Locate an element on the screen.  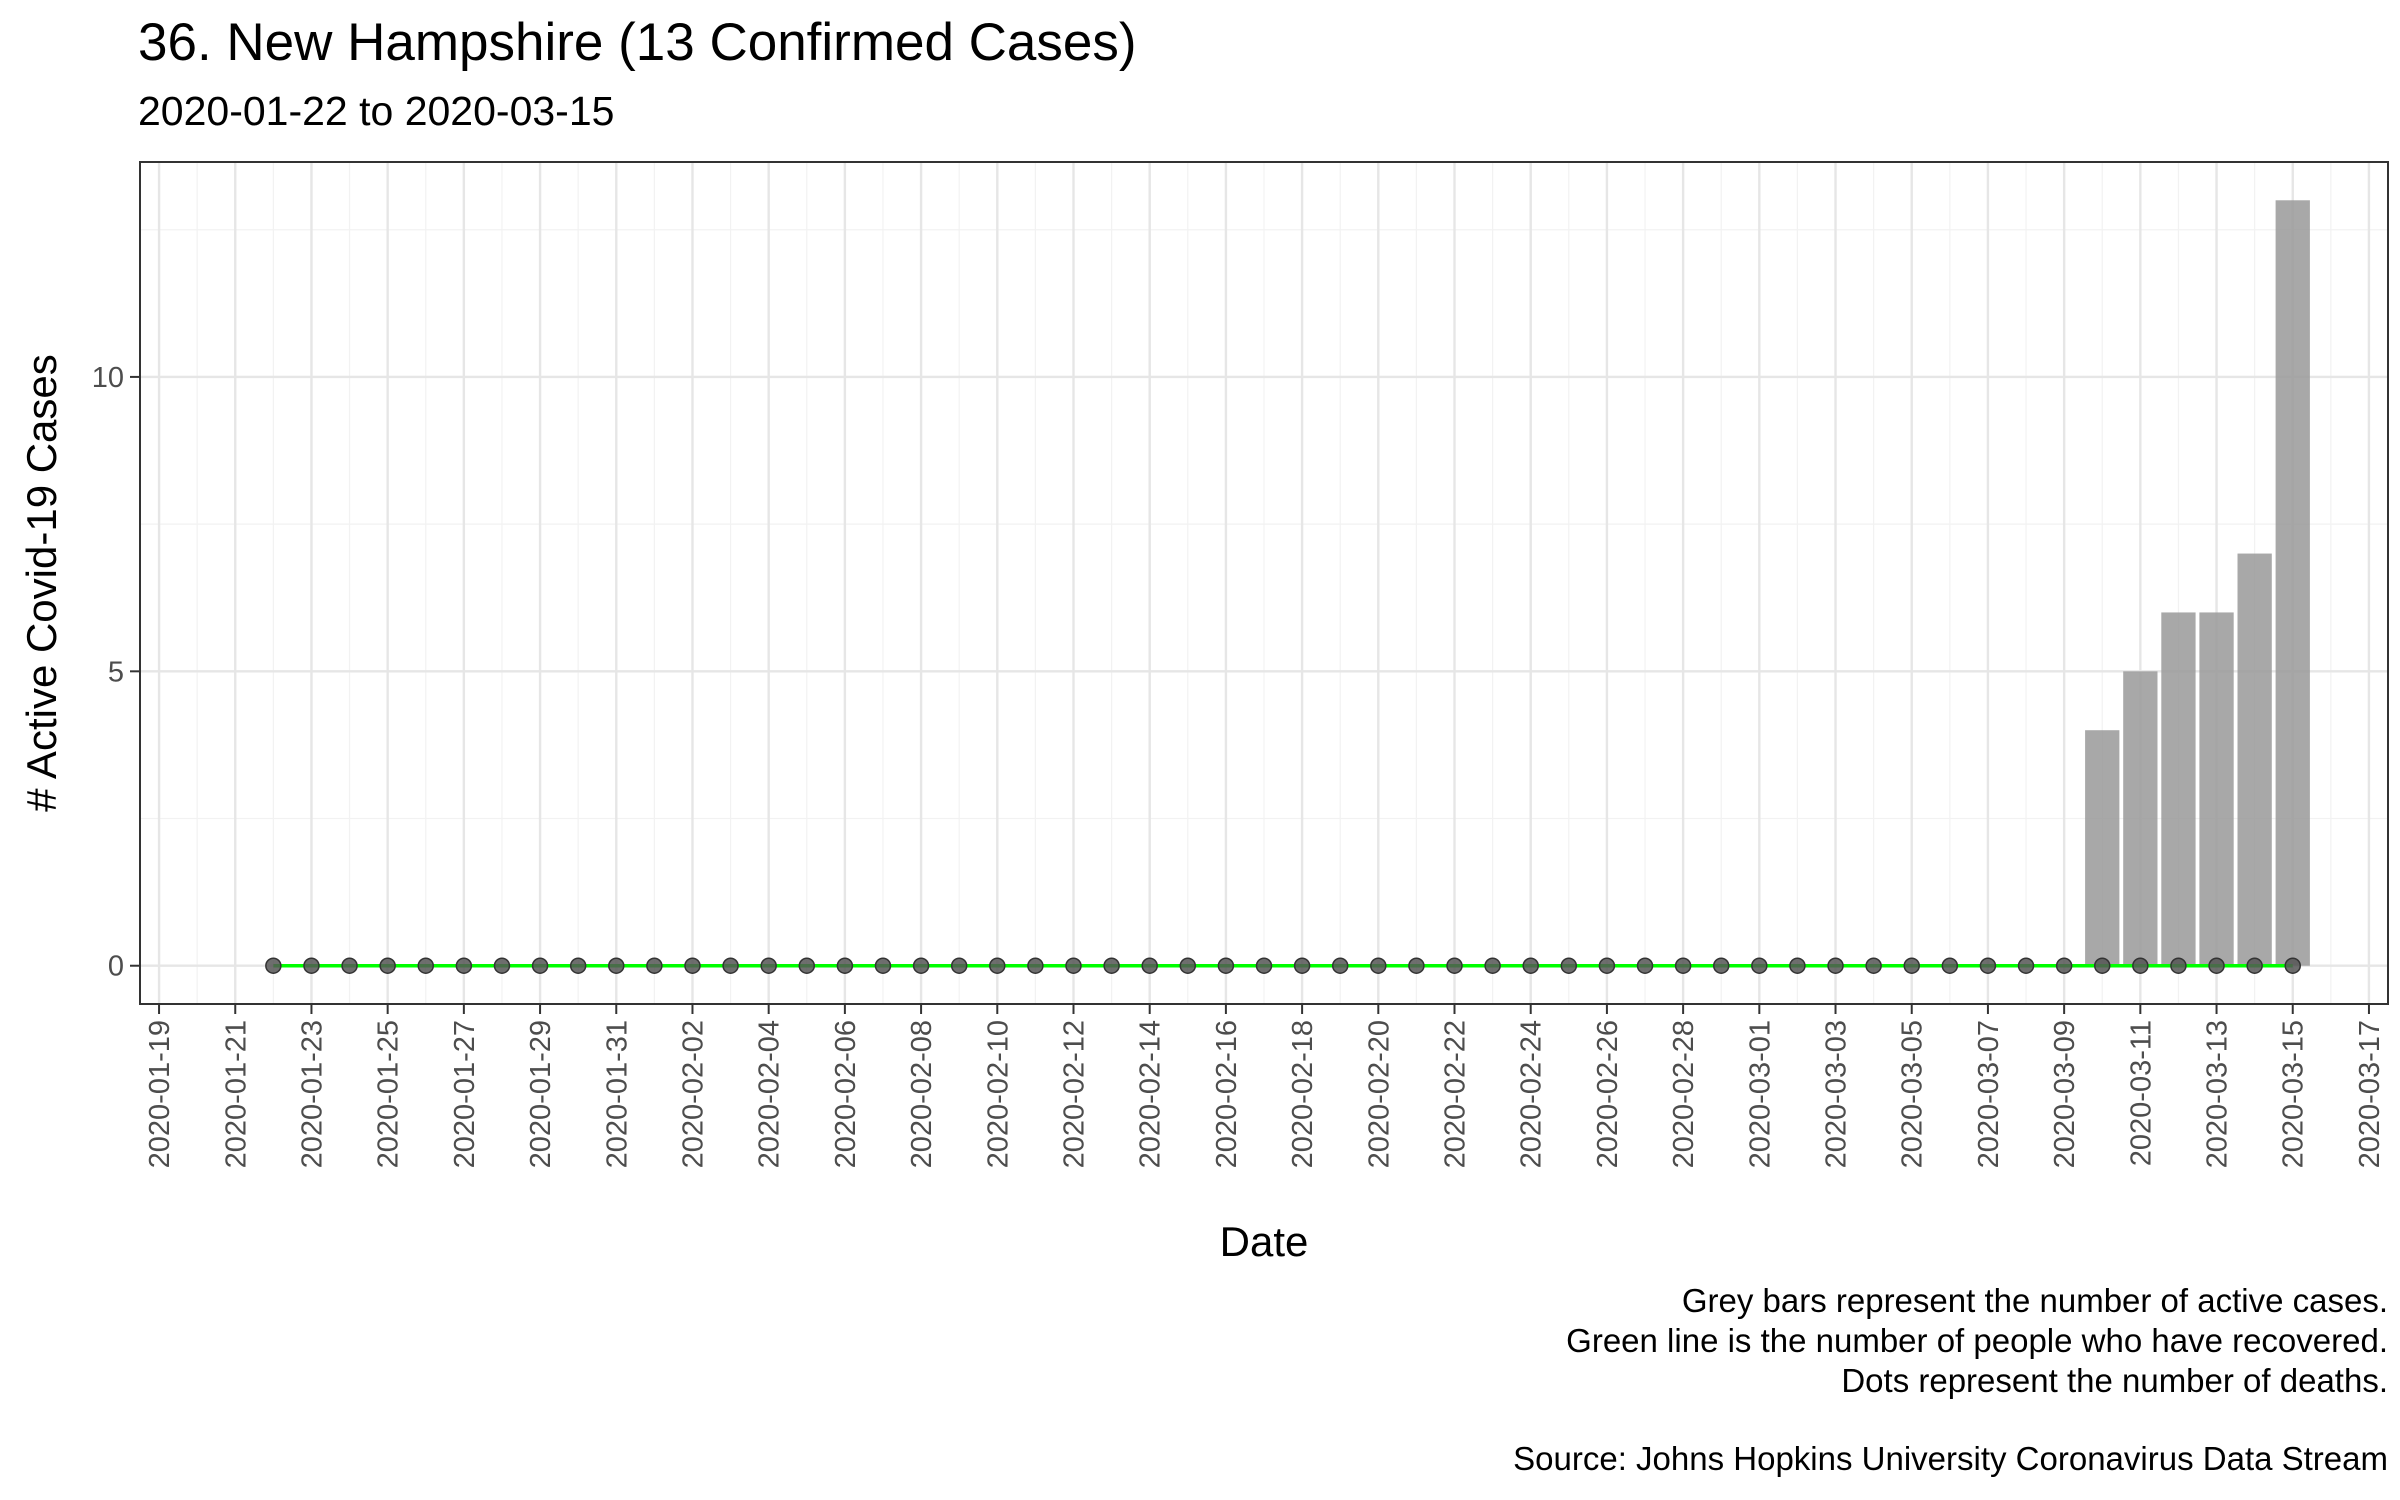
x-tick-label: 2020-02-02 is located at coordinates (693, 1094).